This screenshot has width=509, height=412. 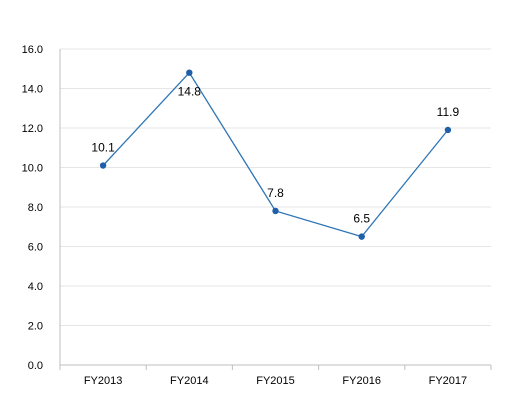 I want to click on x-tick-label: FY2013, so click(x=103, y=381).